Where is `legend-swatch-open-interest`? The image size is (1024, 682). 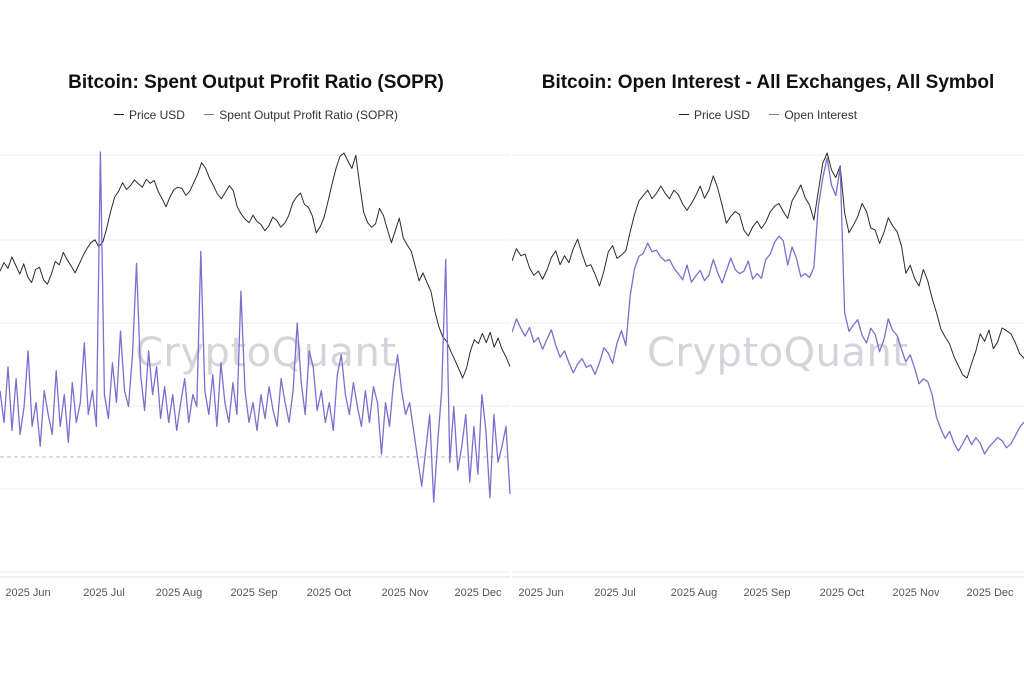 legend-swatch-open-interest is located at coordinates (774, 114).